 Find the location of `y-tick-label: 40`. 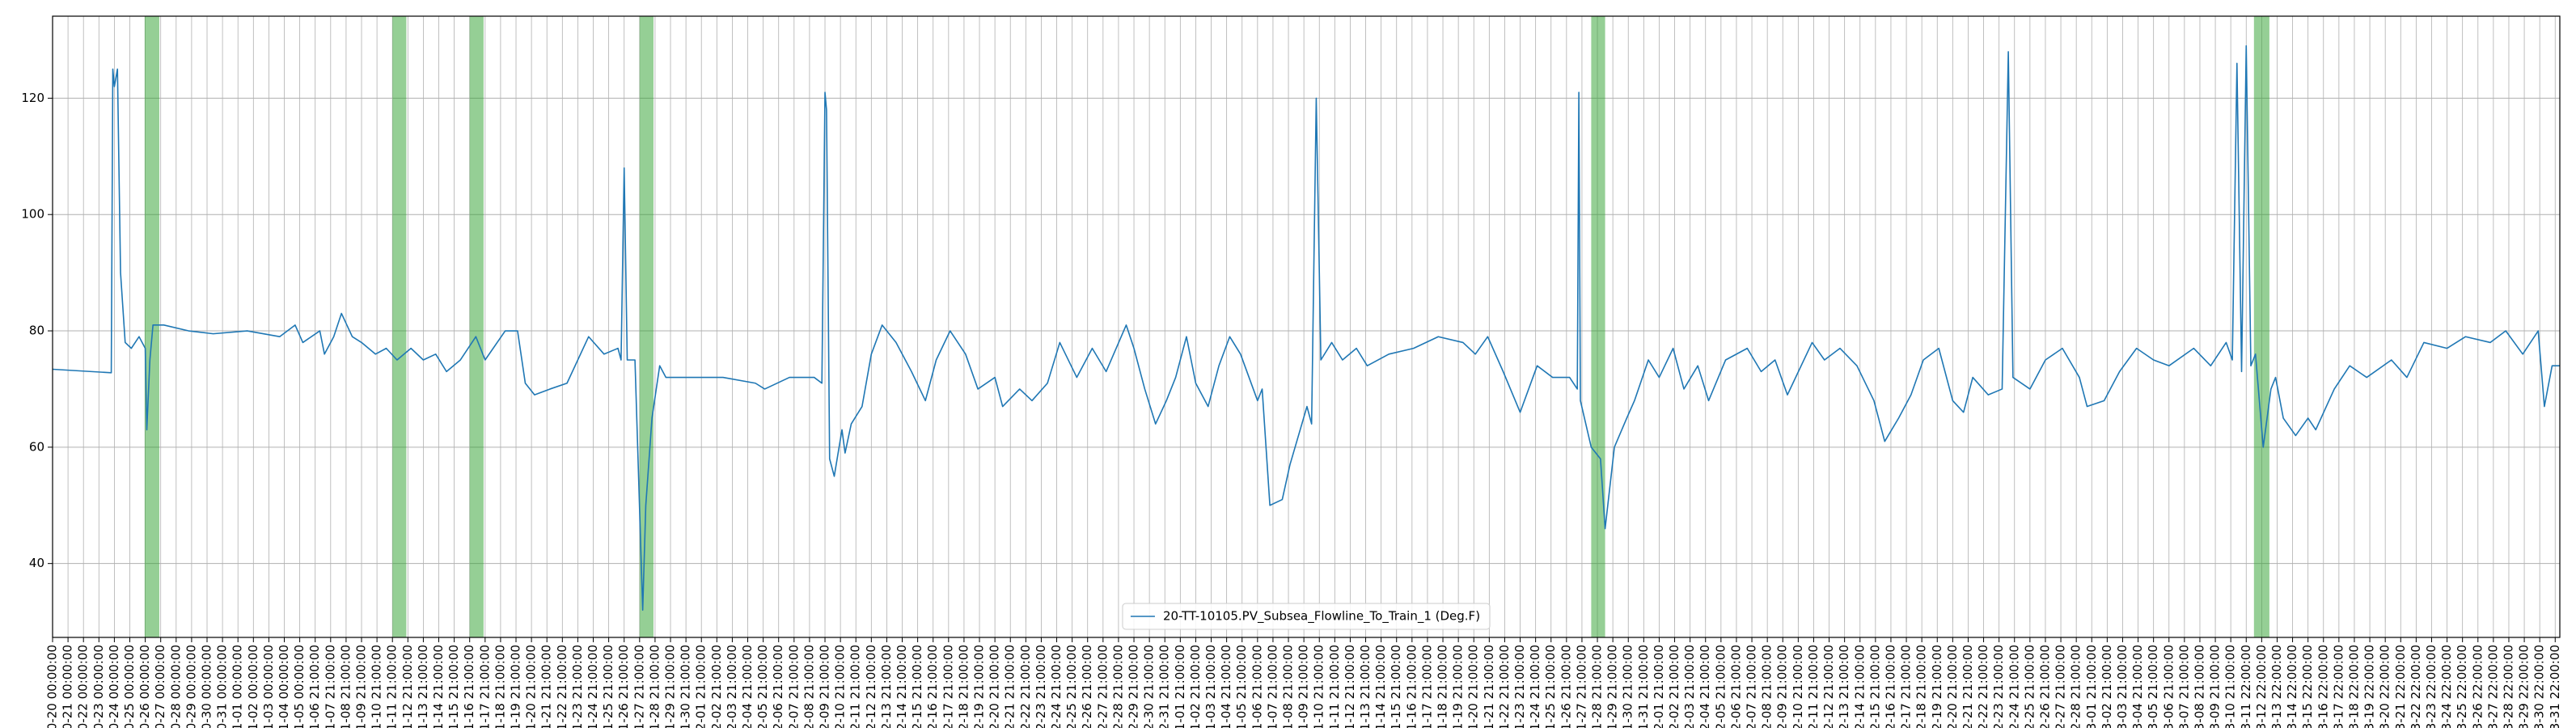

y-tick-label: 40 is located at coordinates (36, 563).